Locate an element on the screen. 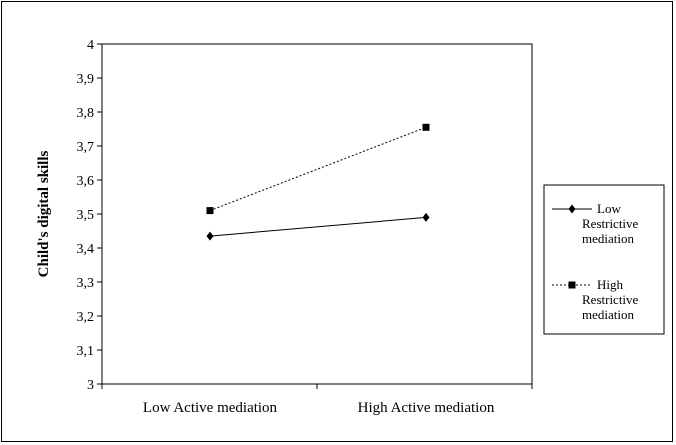 This screenshot has height=445, width=676. y-tick-label: 3,9 is located at coordinates (86, 79).